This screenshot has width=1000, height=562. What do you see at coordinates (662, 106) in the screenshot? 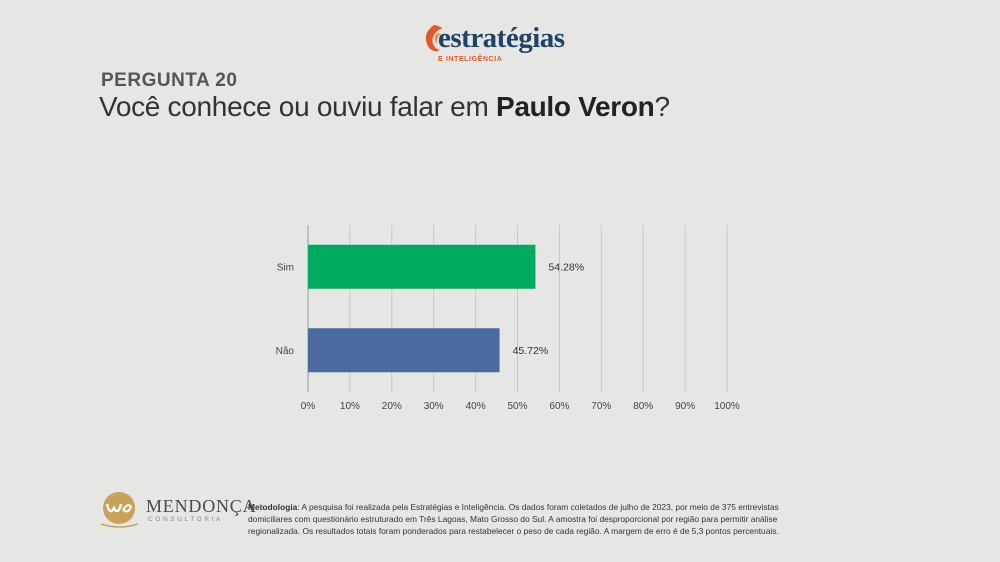
I see `question-suffix: ?` at bounding box center [662, 106].